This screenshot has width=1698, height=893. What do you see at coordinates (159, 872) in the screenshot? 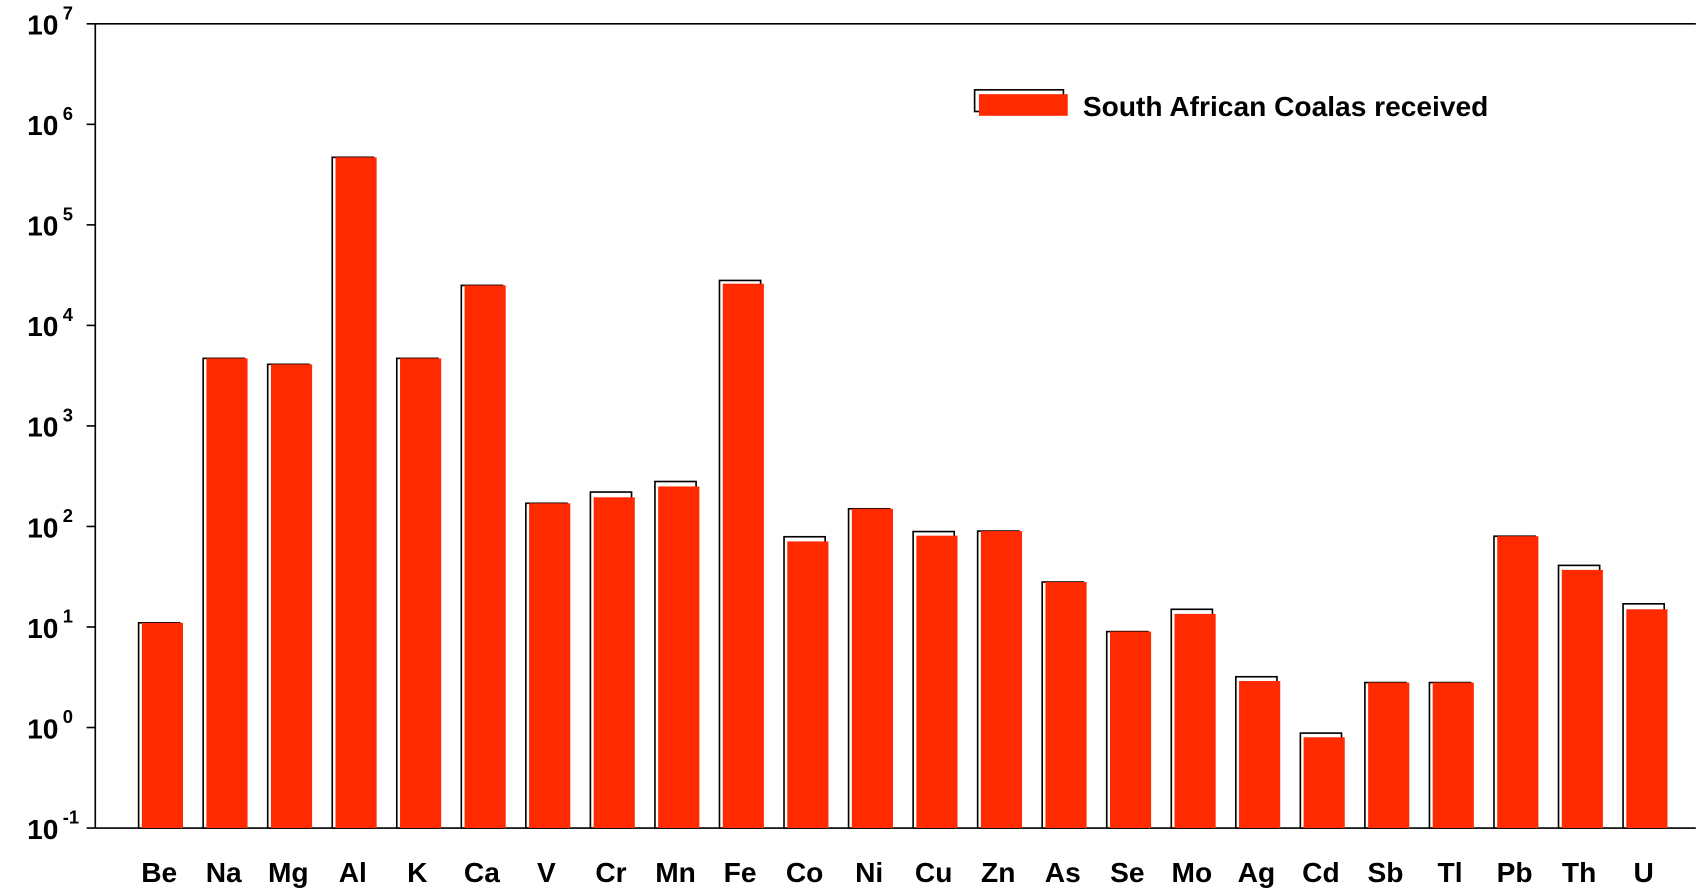
I see `x-tick-label: Be` at bounding box center [159, 872].